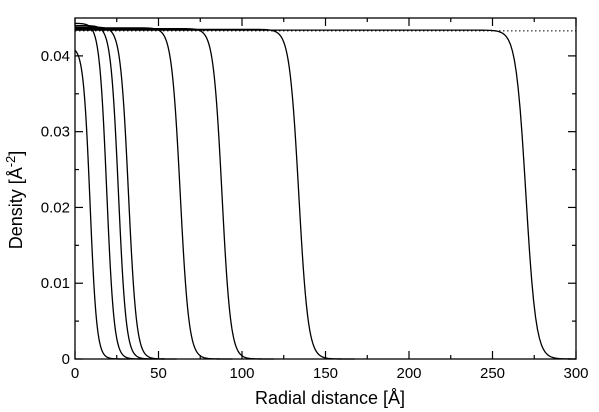 The width and height of the screenshot is (599, 412). Describe the element at coordinates (75, 373) in the screenshot. I see `x-tick-label: 0` at that location.